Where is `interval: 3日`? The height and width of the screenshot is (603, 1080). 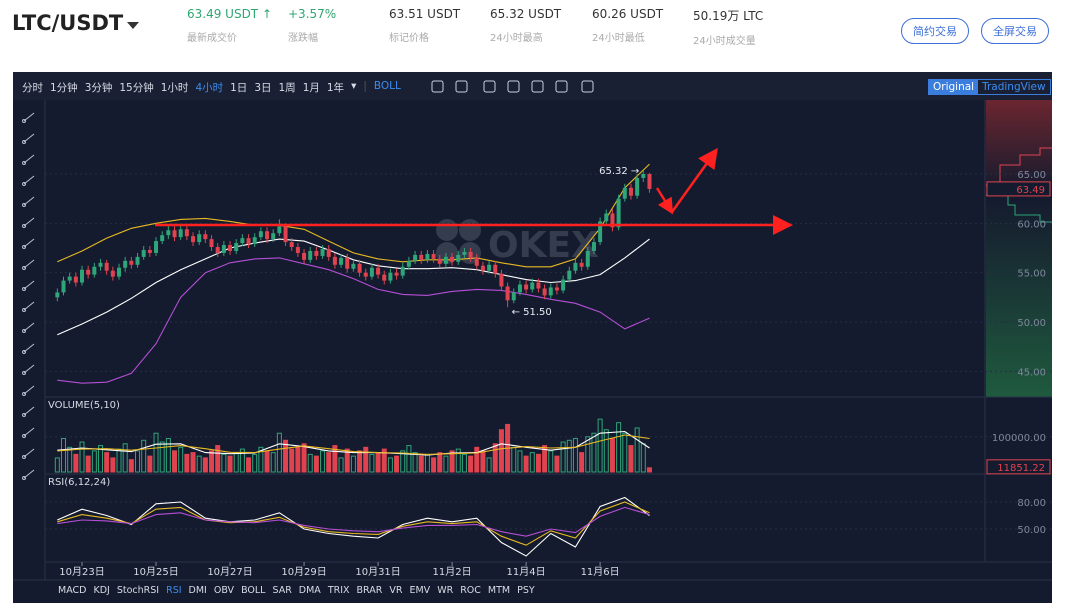
interval: 3日 is located at coordinates (263, 88).